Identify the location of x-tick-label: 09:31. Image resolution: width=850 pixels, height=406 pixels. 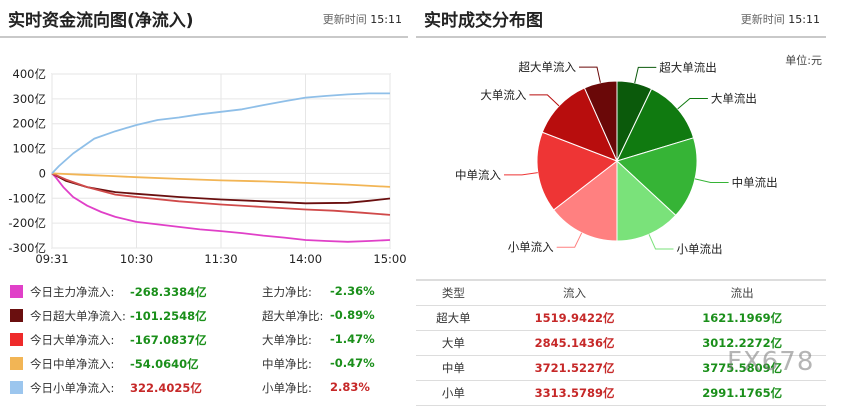
(51, 259).